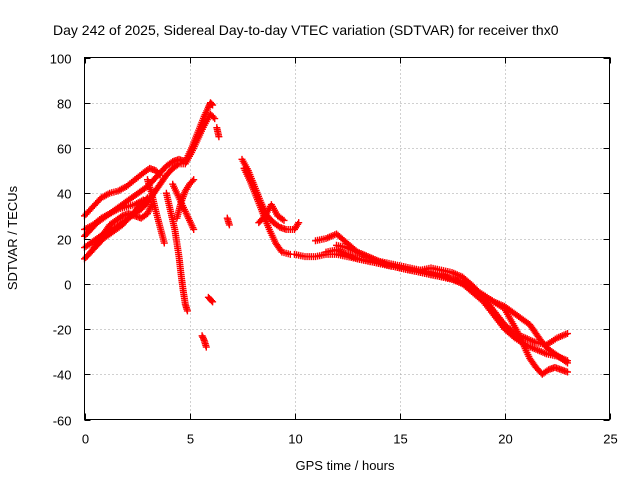 The height and width of the screenshot is (480, 640). What do you see at coordinates (85, 439) in the screenshot?
I see `x-tick-label: 0` at bounding box center [85, 439].